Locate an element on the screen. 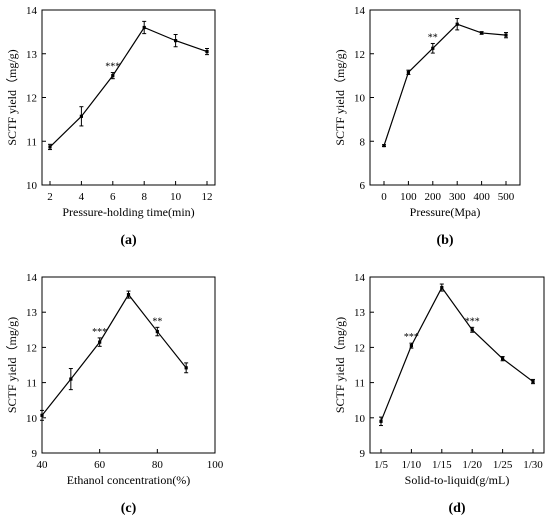 This screenshot has width=550, height=526. x-axis-label: Ethanol concentration(%) is located at coordinates (129, 480).